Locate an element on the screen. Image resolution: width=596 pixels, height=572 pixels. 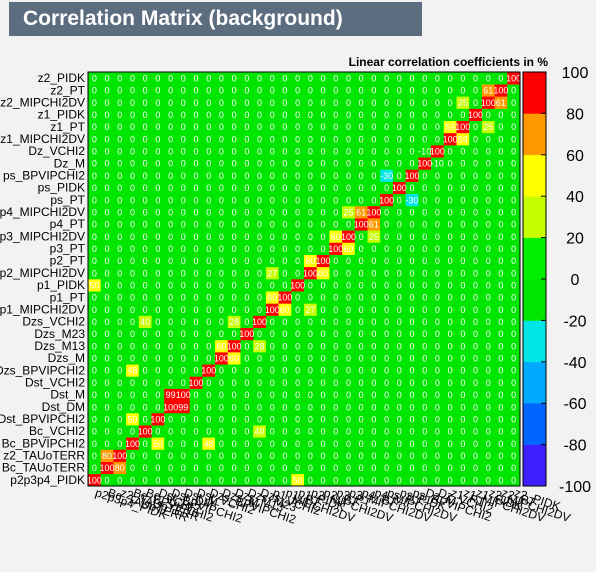
cell-value-label: 25 is located at coordinates (374, 237).